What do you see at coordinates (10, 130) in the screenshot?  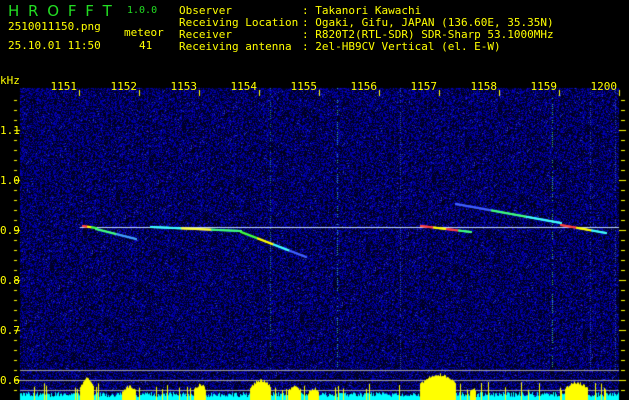 I see `y-tick-label: 1.1` at bounding box center [10, 130].